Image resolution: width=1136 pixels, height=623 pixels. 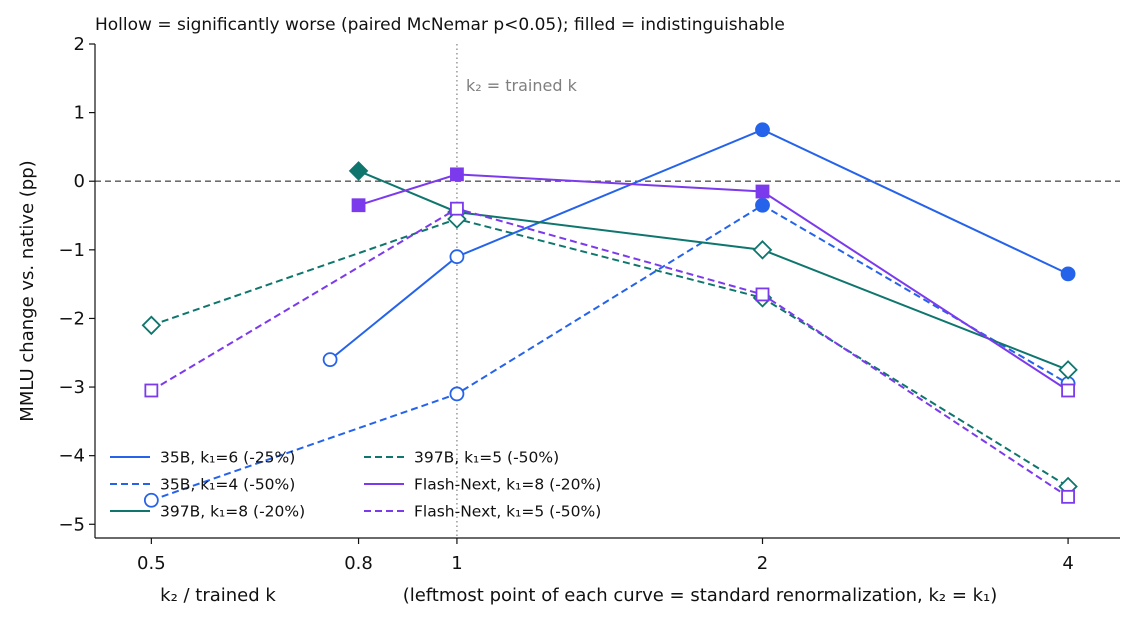 I want to click on x-axis-label: k₂ / trained k, so click(x=218, y=595).